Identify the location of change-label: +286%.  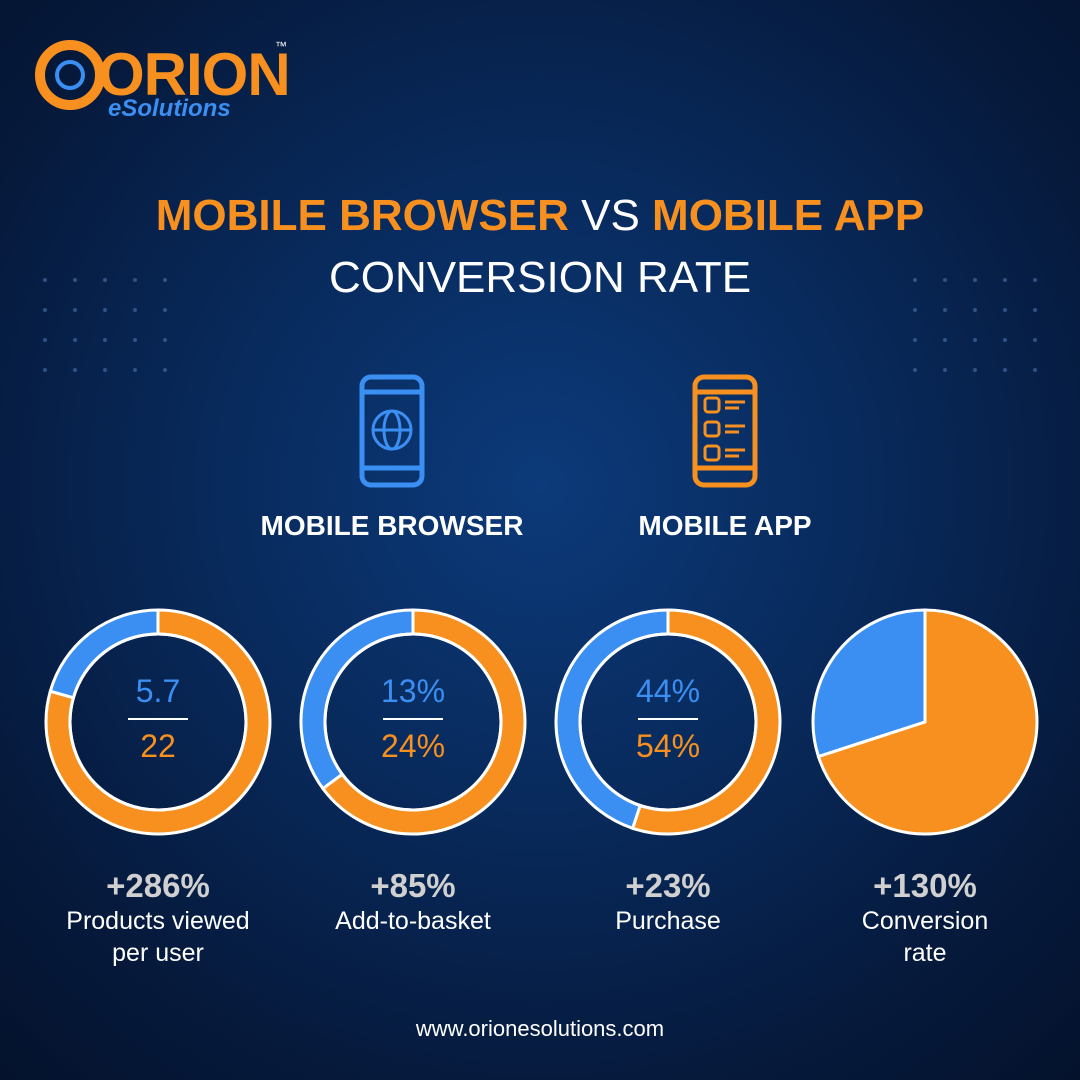
(158, 885).